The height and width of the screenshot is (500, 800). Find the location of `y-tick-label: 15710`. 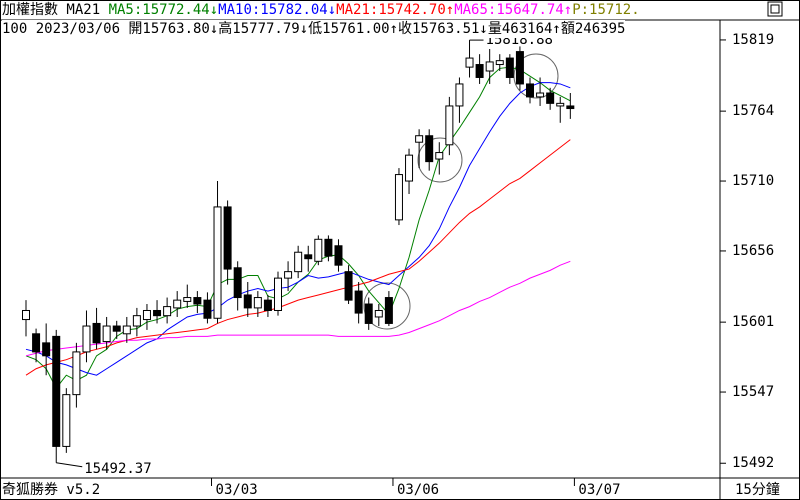

y-tick-label: 15710 is located at coordinates (753, 181).